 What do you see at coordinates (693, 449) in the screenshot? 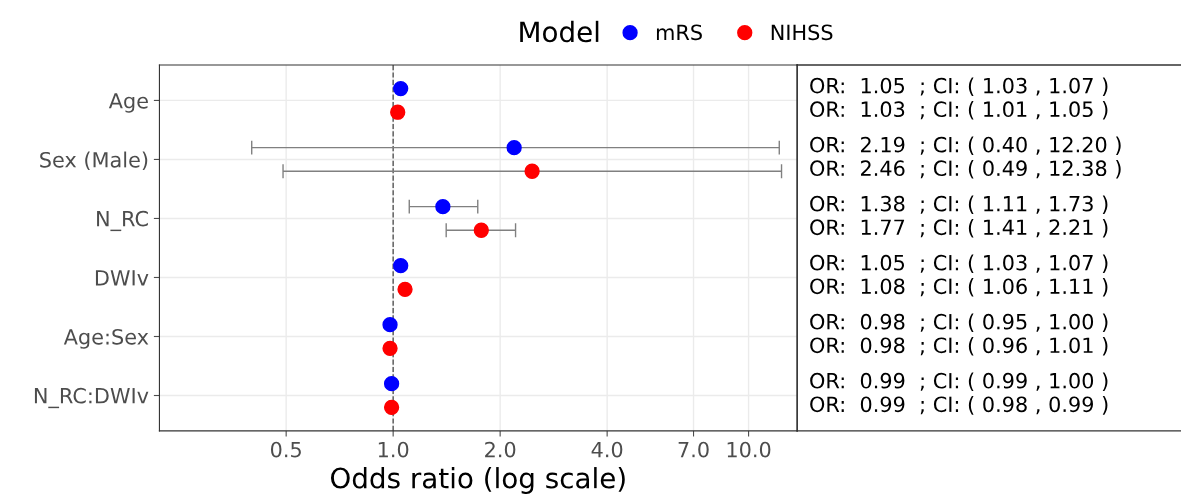
I see `x-tick-label: 7.0` at bounding box center [693, 449].